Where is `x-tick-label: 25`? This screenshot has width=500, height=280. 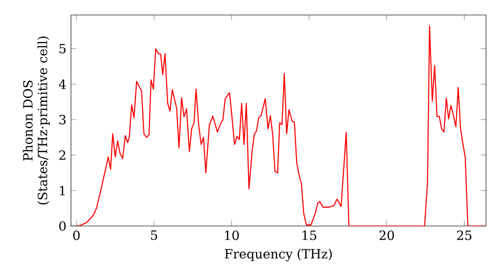
x-tick-label: 25 is located at coordinates (464, 235).